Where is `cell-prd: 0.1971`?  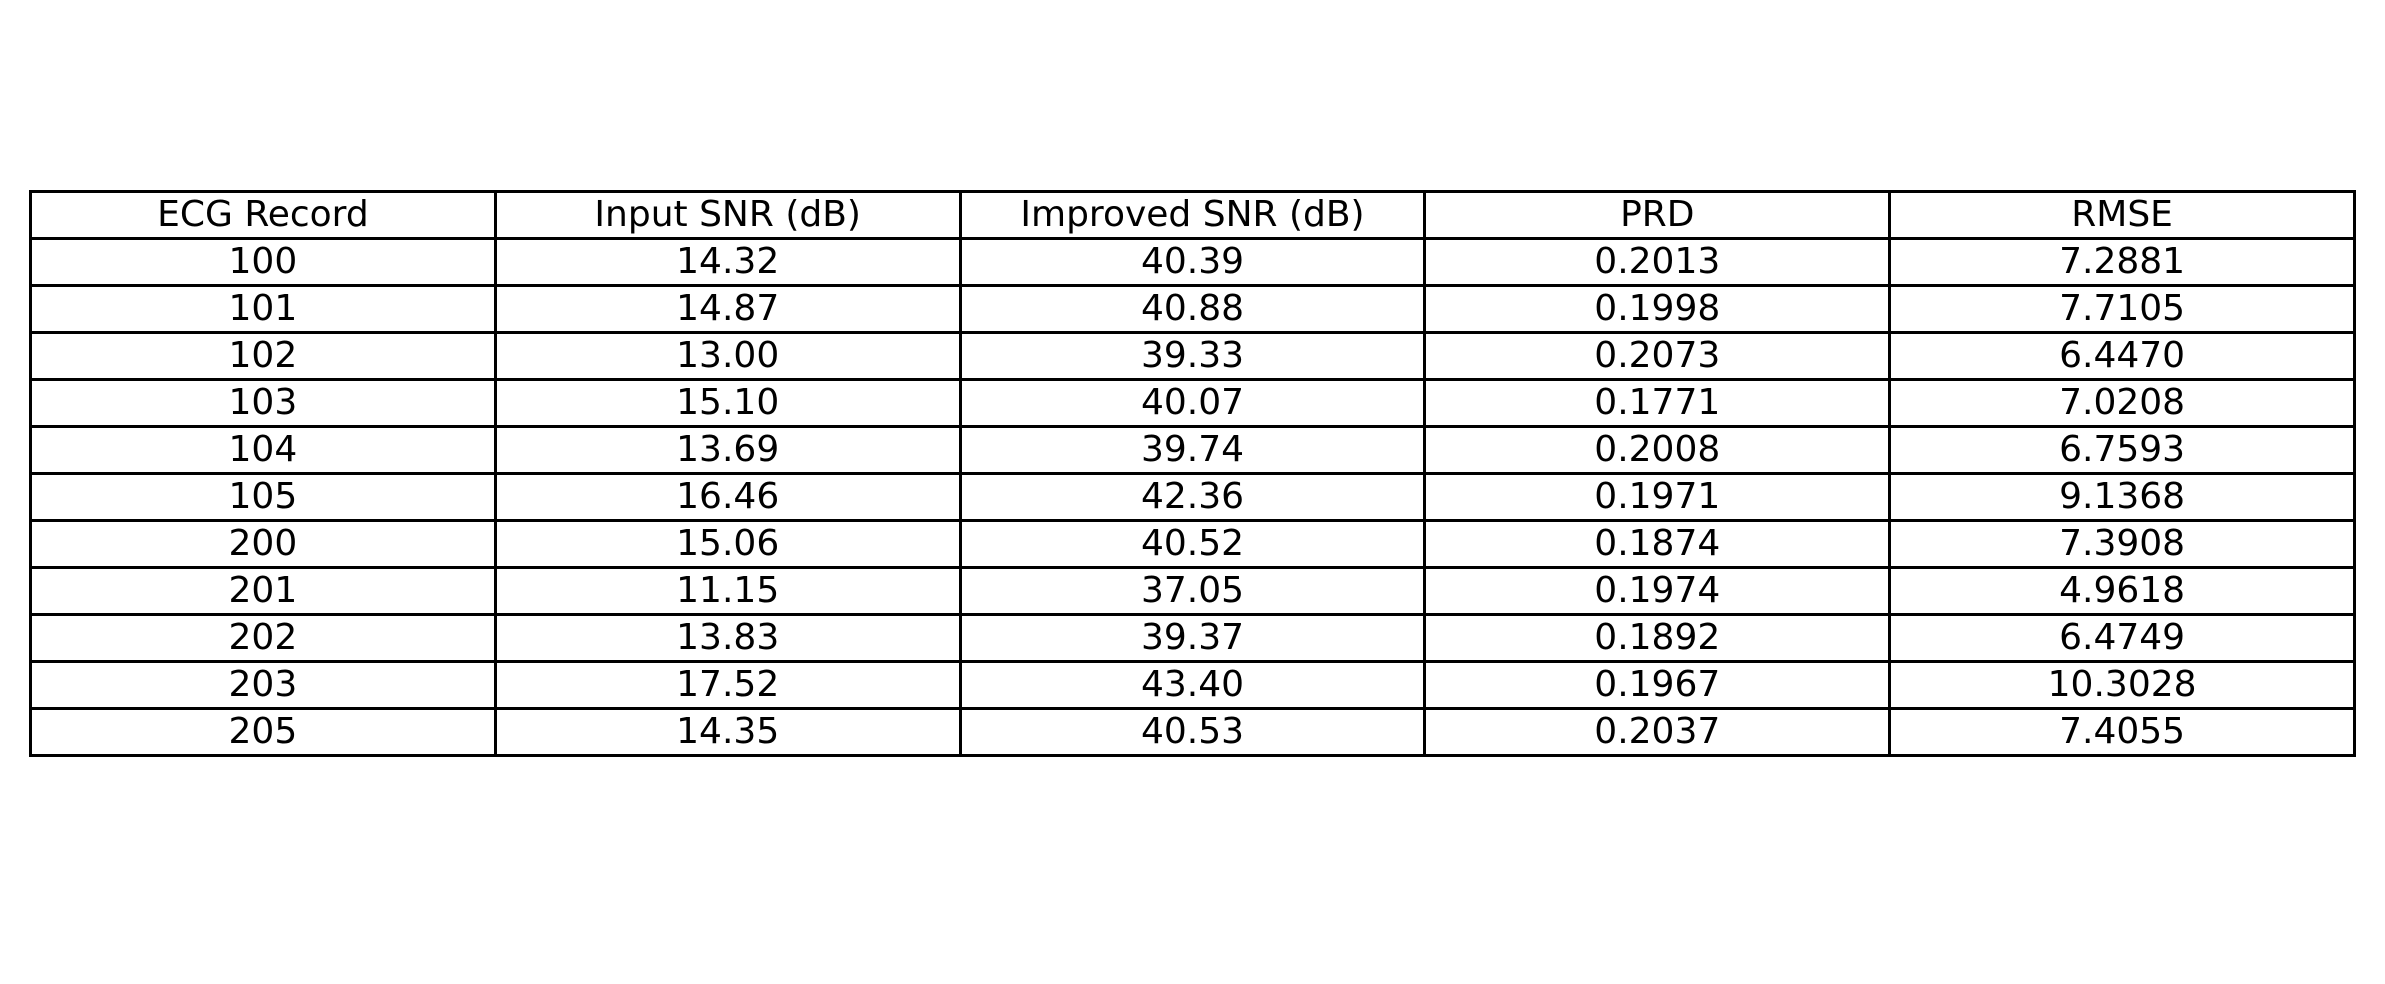 cell-prd: 0.1971 is located at coordinates (1657, 497).